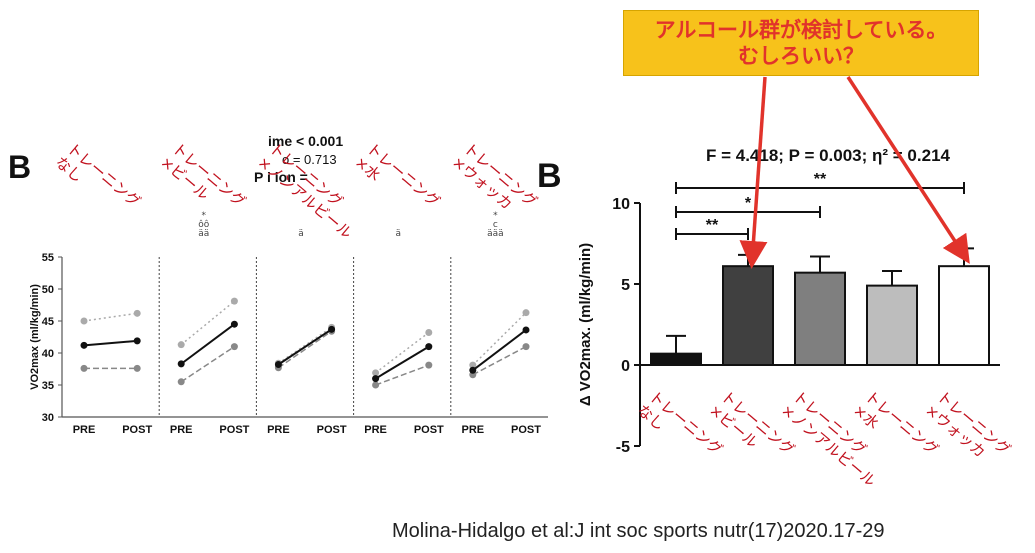 The image size is (1035, 553). What do you see at coordinates (281, 177) in the screenshot?
I see `left-header-line-3: P i ion =` at bounding box center [281, 177].